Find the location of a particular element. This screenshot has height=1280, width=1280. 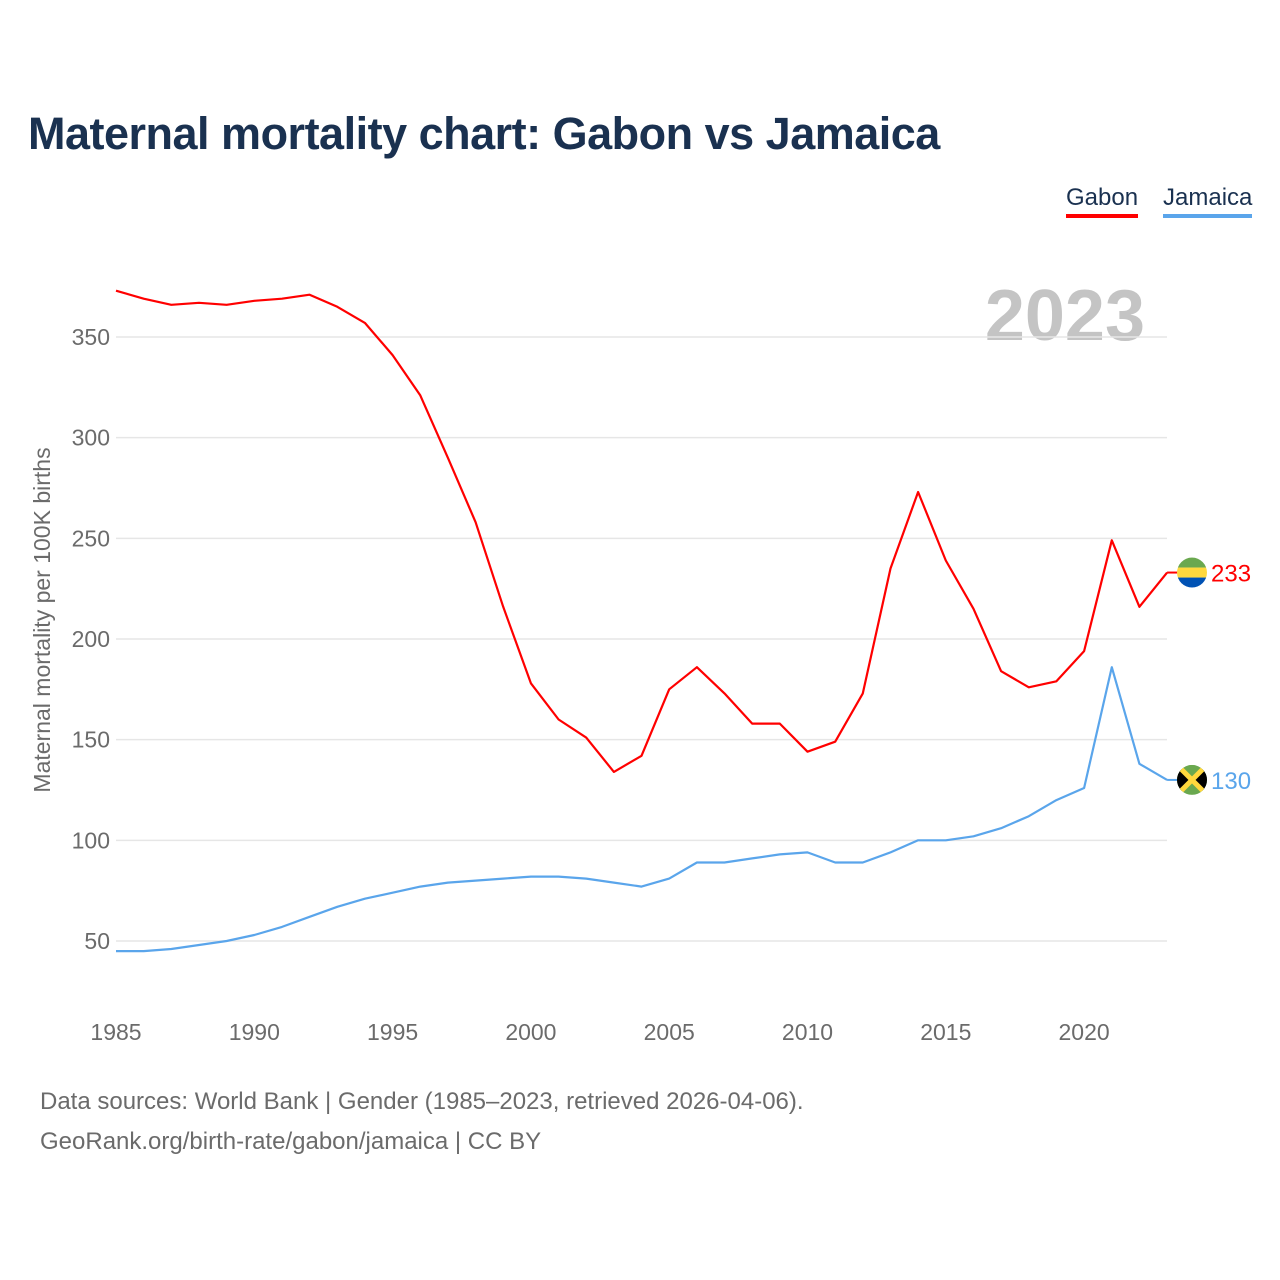

flag-saltire is located at coordinates (1192, 779).